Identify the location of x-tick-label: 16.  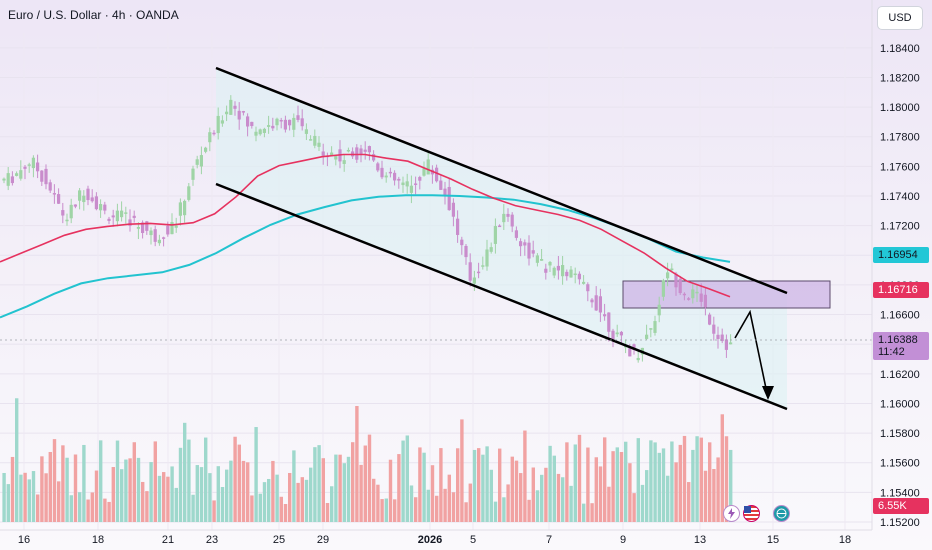
(24, 540).